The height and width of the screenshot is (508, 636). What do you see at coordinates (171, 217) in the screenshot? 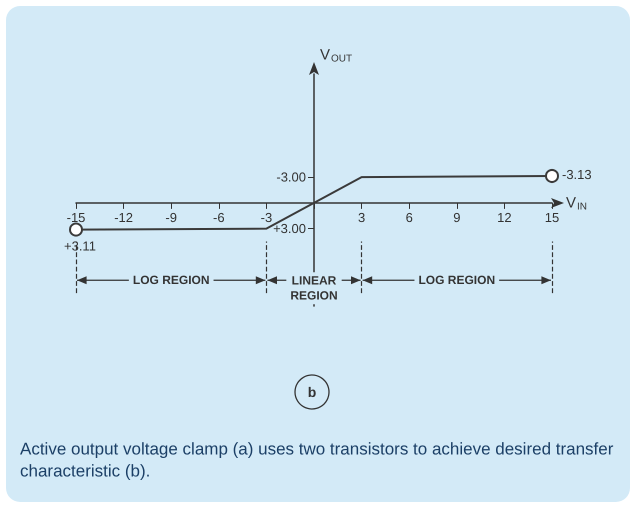
I see `x-tick-label: -9` at bounding box center [171, 217].